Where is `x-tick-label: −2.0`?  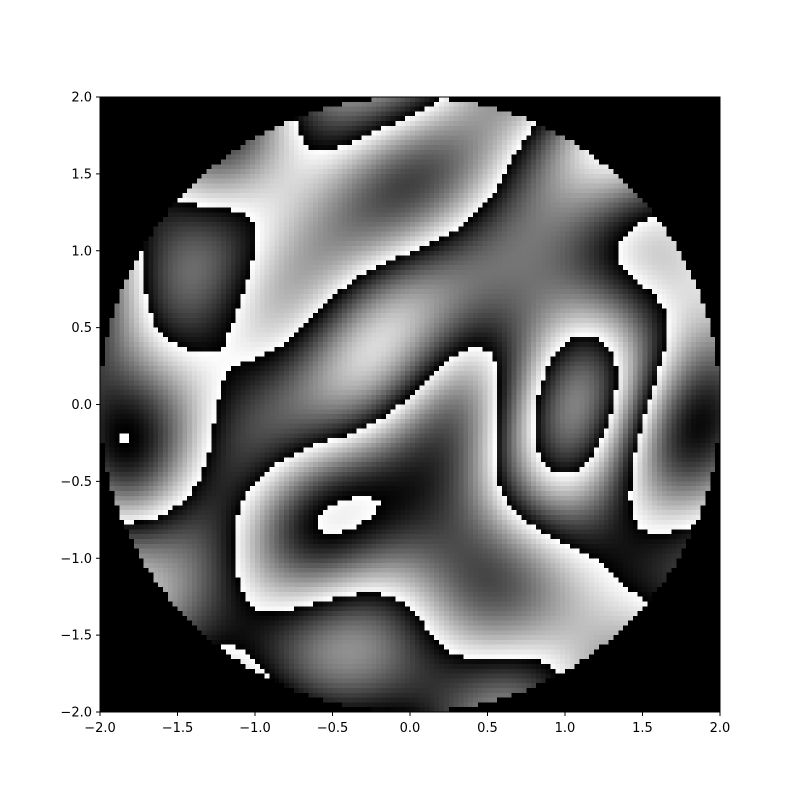 x-tick-label: −2.0 is located at coordinates (100, 728).